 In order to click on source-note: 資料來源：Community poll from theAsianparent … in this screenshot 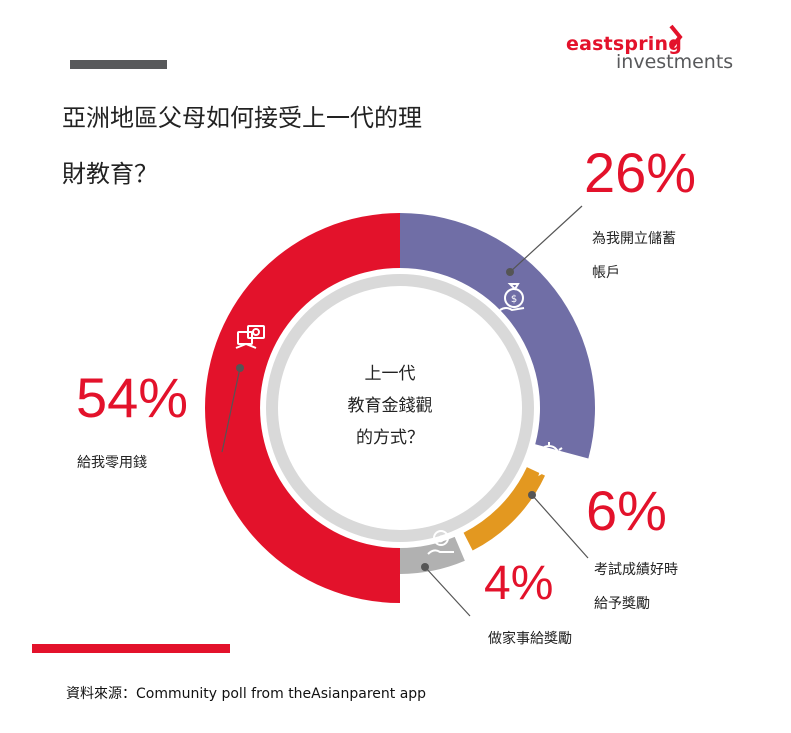, I will do `click(246, 694)`.